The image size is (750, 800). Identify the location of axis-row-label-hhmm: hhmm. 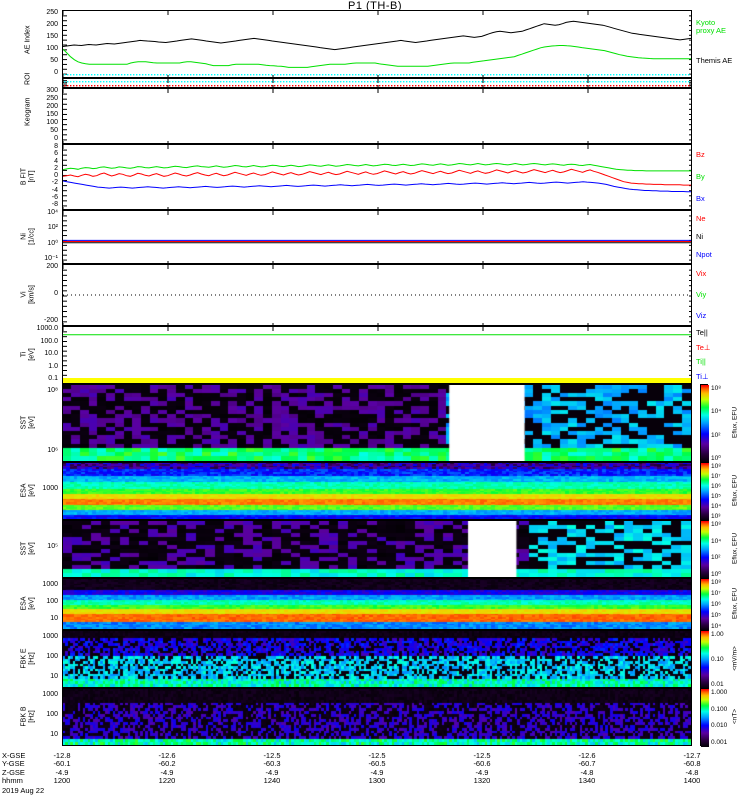
(12, 781).